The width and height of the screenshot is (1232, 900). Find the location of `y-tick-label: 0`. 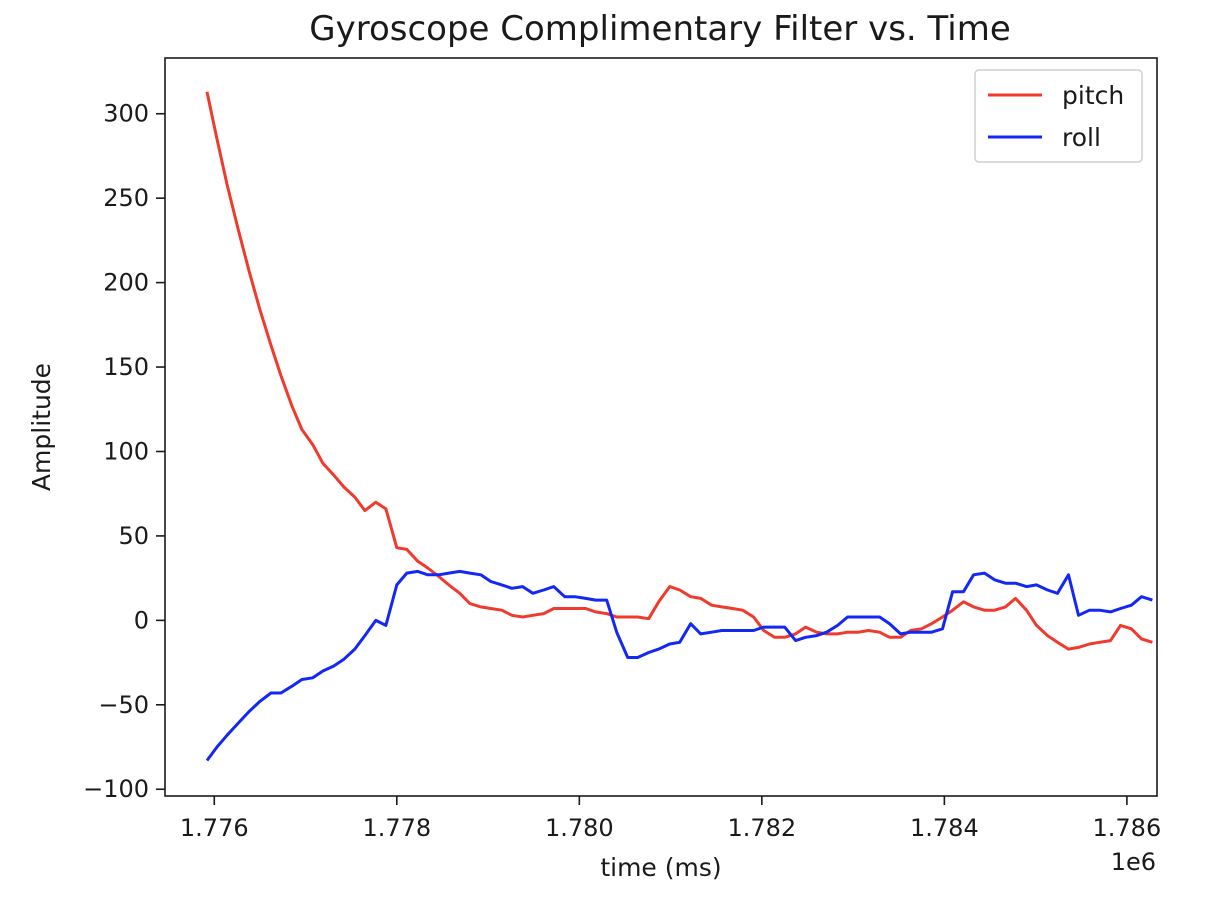

y-tick-label: 0 is located at coordinates (141, 620).